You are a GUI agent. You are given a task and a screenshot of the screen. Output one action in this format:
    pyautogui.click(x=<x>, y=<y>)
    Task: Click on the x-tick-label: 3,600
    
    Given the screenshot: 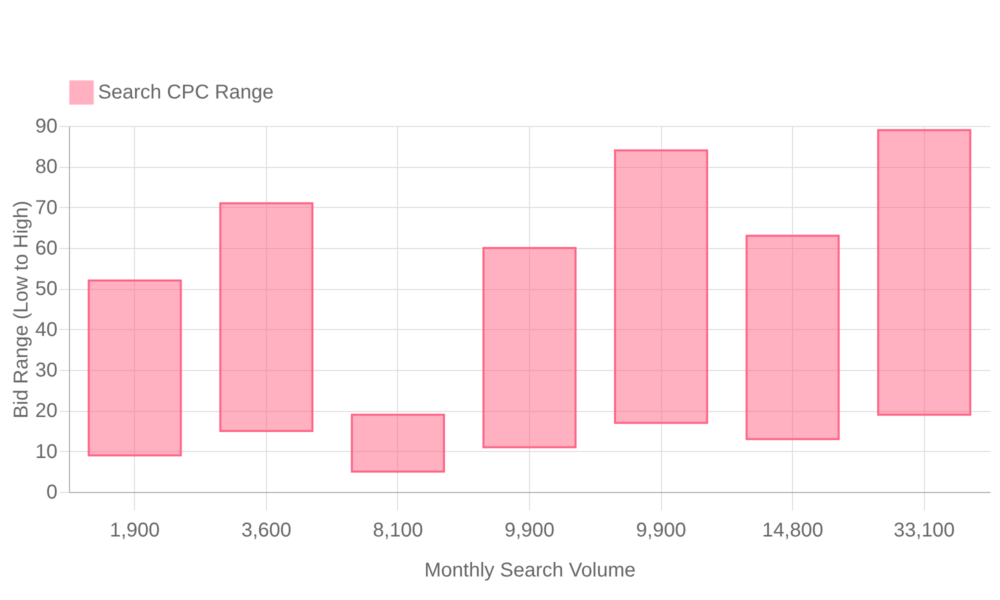 What is the action you would take?
    pyautogui.click(x=266, y=531)
    